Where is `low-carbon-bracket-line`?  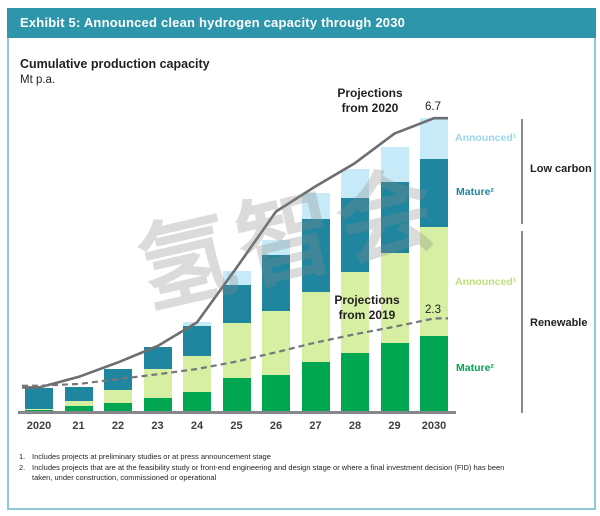 low-carbon-bracket-line is located at coordinates (522, 171).